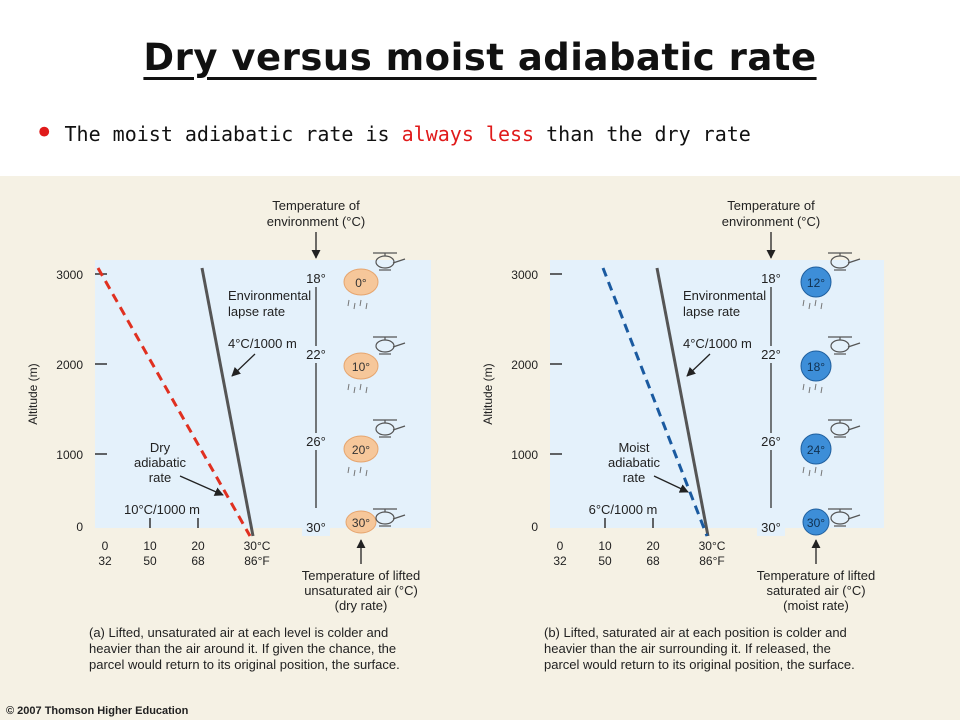 The width and height of the screenshot is (960, 720). What do you see at coordinates (724, 295) in the screenshot?
I see `environmental-lapse-label: Environmental` at bounding box center [724, 295].